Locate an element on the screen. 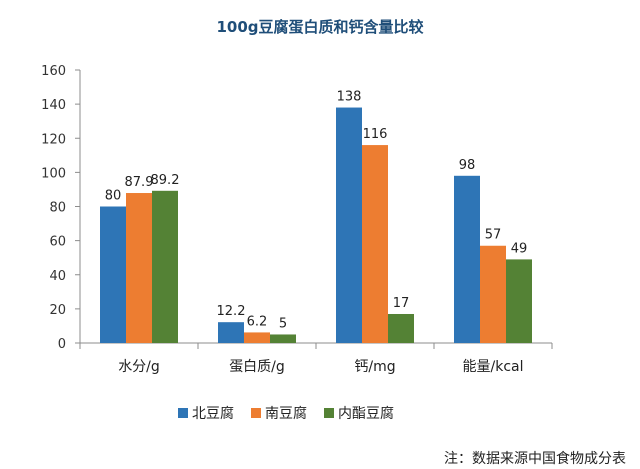 This screenshot has width=640, height=469. y-tick-label: 160 is located at coordinates (53, 71).